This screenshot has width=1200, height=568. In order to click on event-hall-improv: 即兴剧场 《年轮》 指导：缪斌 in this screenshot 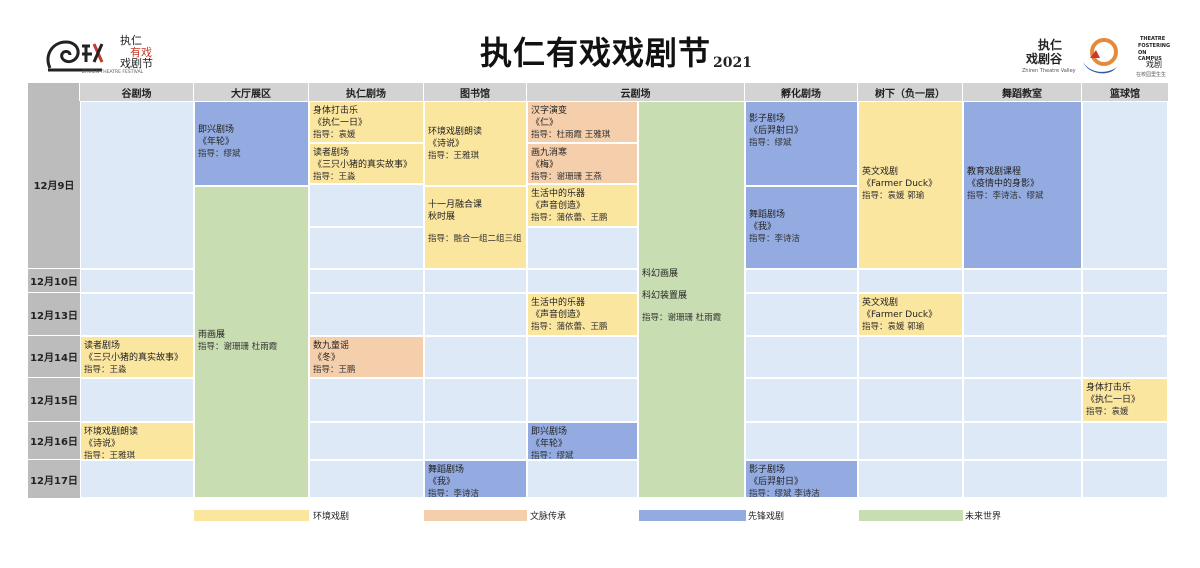, I will do `click(251, 143)`.